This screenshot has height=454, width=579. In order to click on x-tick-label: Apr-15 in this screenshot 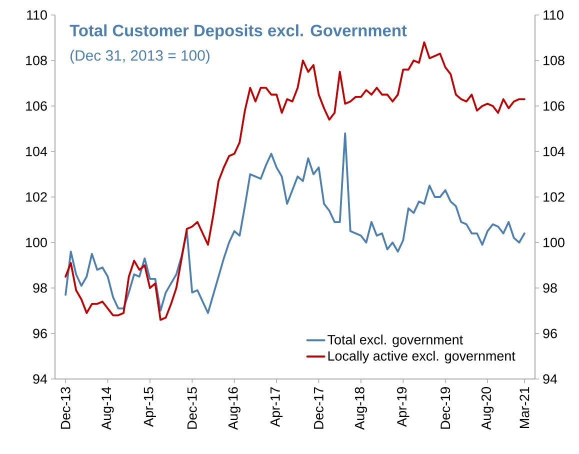, I will do `click(150, 407)`.